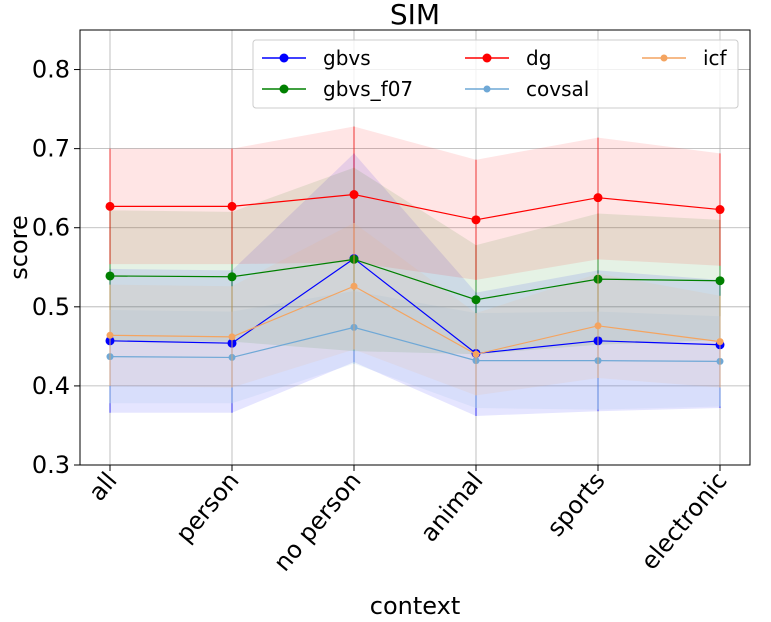 This screenshot has height=622, width=771. Describe the element at coordinates (415, 279) in the screenshot. I see `line-gbvs_f07` at that location.